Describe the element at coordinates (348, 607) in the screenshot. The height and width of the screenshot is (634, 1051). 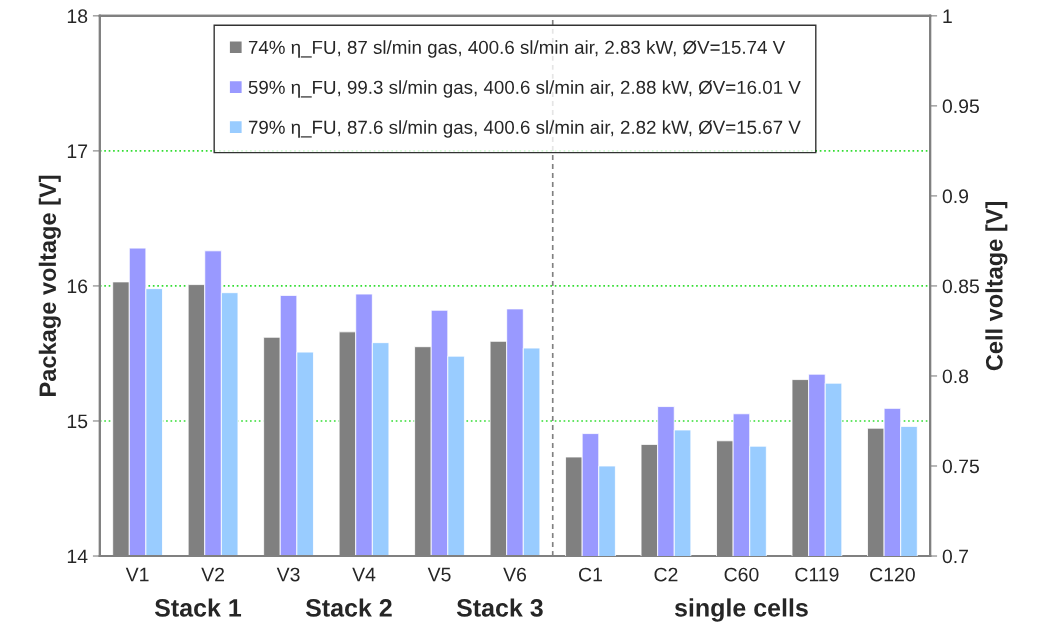
I see `text: Stack 2` at that location.